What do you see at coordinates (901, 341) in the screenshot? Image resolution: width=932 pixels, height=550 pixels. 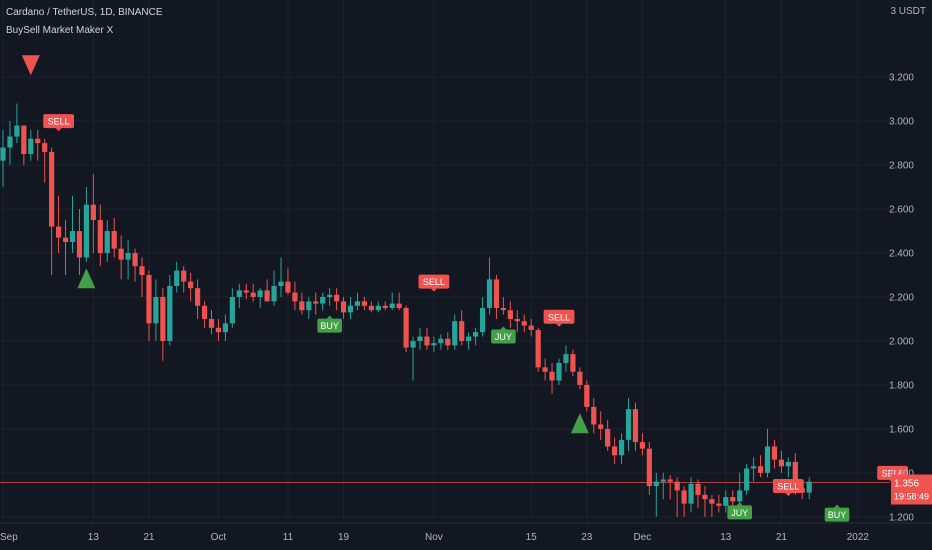 I see `y-tick-label: 2.000` at bounding box center [901, 341].